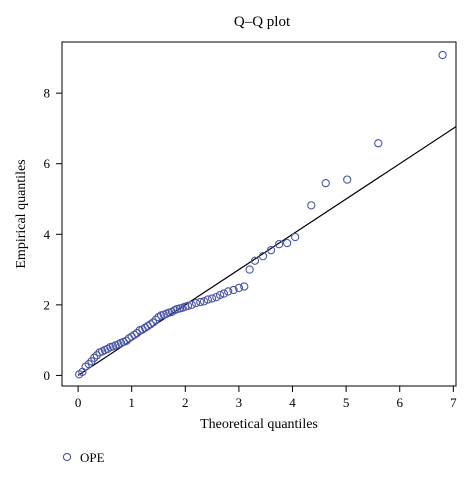 This screenshot has width=474, height=478. I want to click on x-tick-label: 4, so click(292, 402).